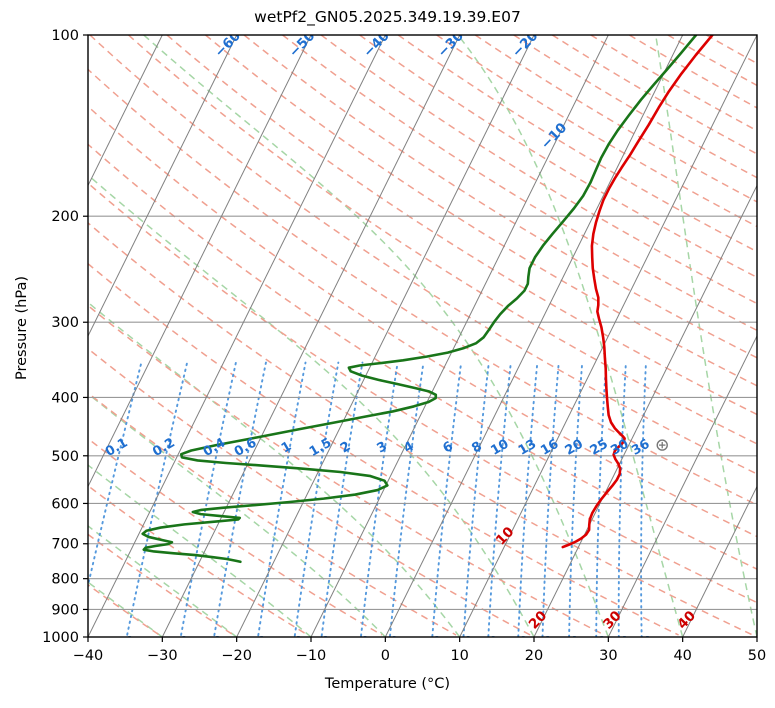 The image size is (775, 708). What do you see at coordinates (162, 656) in the screenshot?
I see `x-tick-label: −30` at bounding box center [162, 656].